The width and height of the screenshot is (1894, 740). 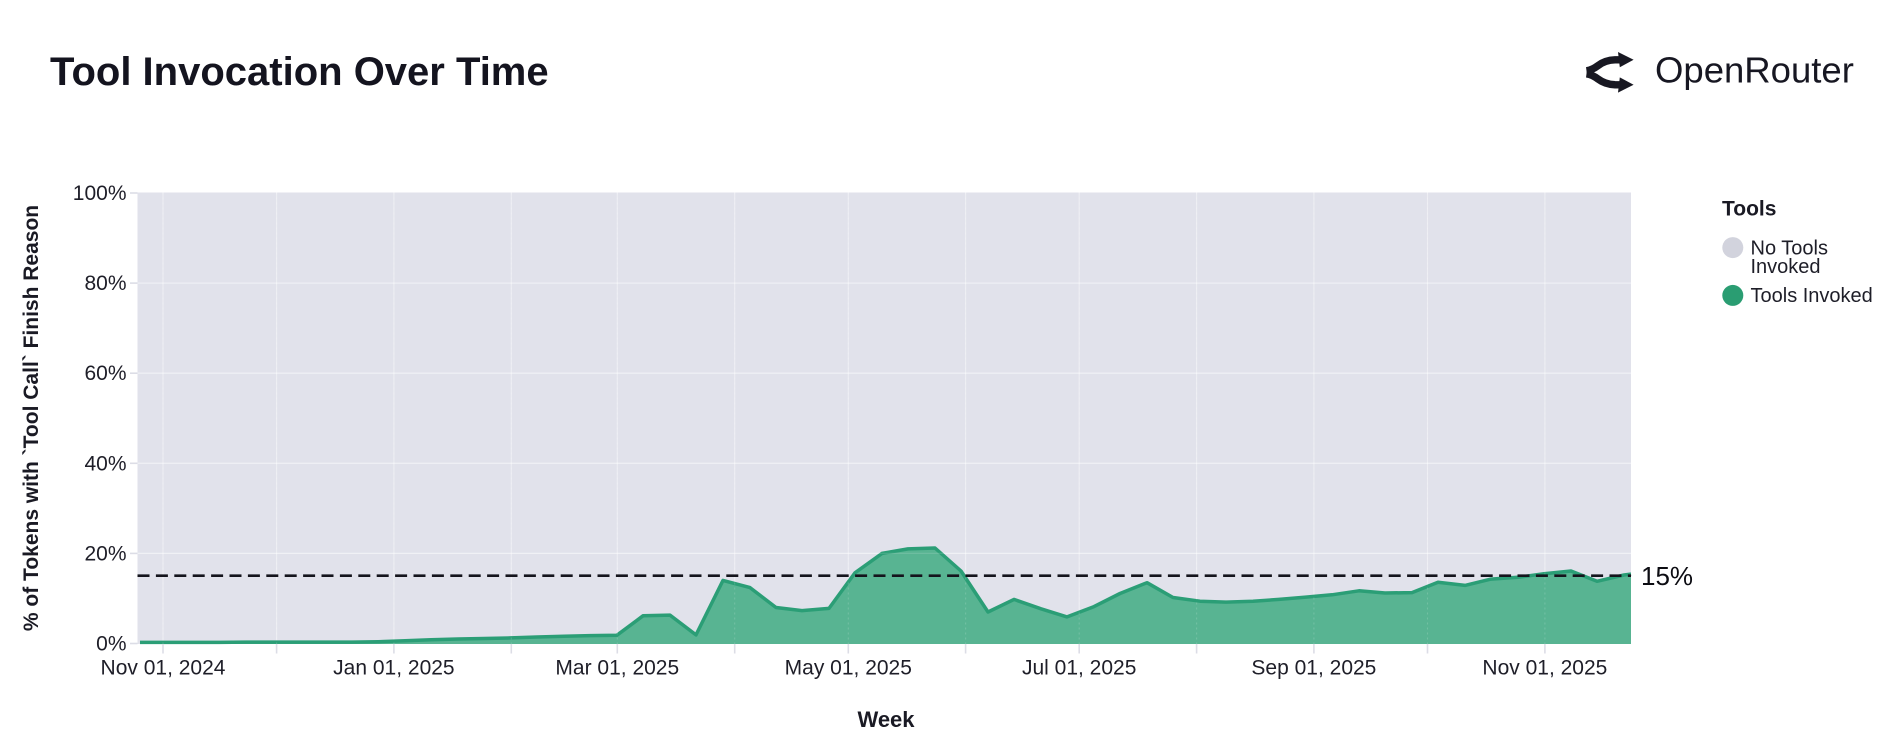 What do you see at coordinates (105, 553) in the screenshot?
I see `svg-text: 20%` at bounding box center [105, 553].